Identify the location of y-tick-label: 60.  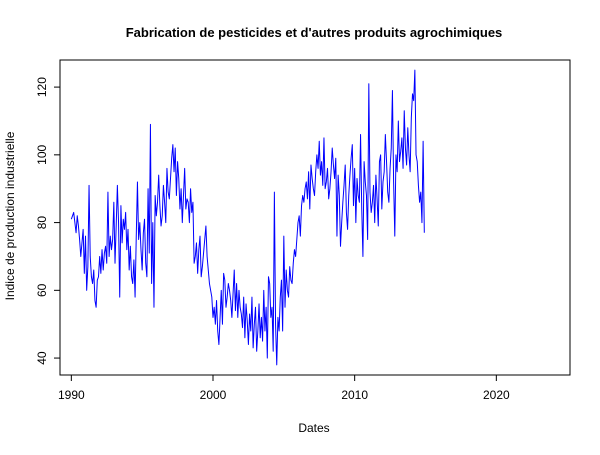
(42, 290).